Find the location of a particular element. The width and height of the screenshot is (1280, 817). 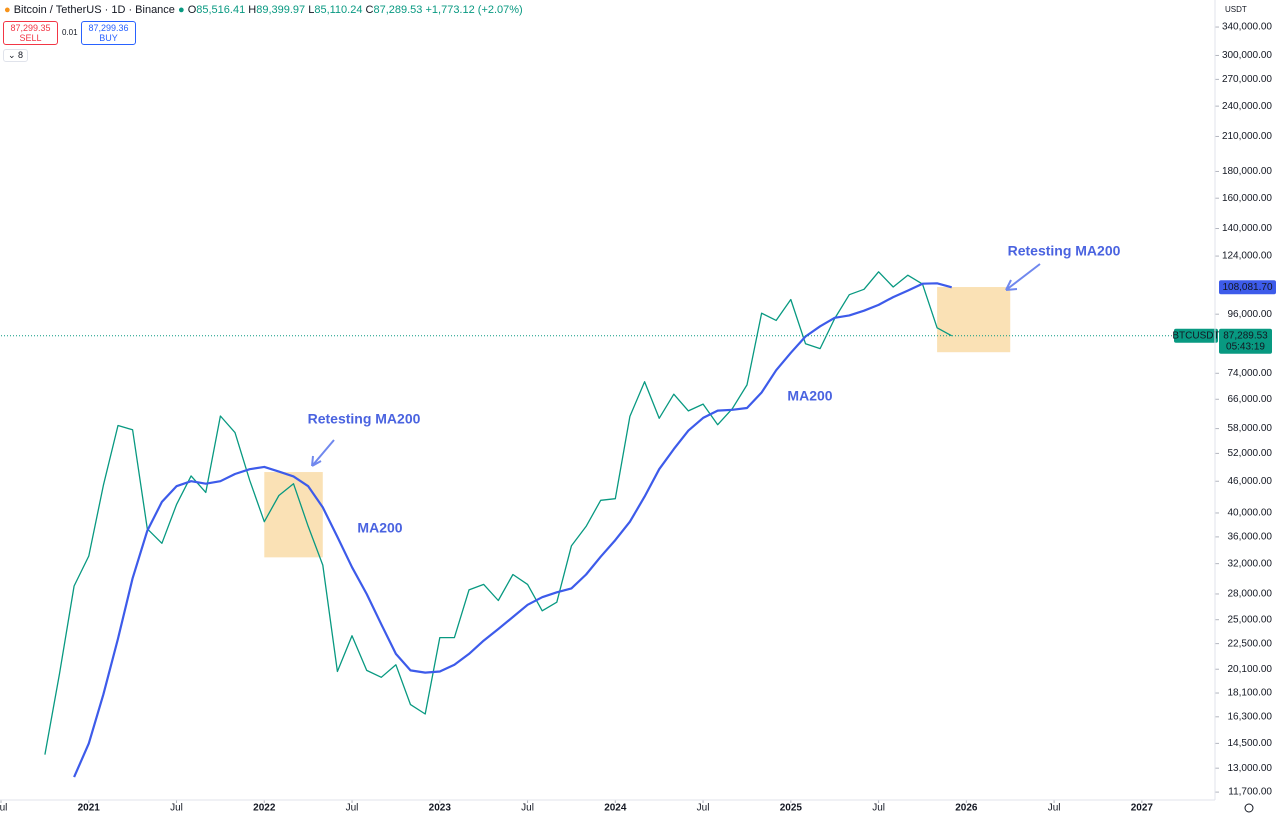

ohlc-value: 85,516.41 is located at coordinates (221, 10).